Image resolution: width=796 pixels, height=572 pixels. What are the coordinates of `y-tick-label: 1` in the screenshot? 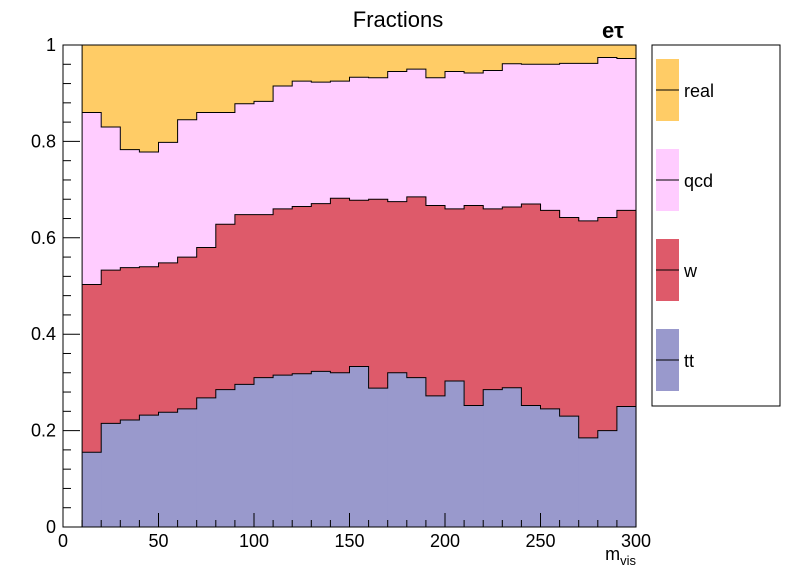 It's located at (51, 45).